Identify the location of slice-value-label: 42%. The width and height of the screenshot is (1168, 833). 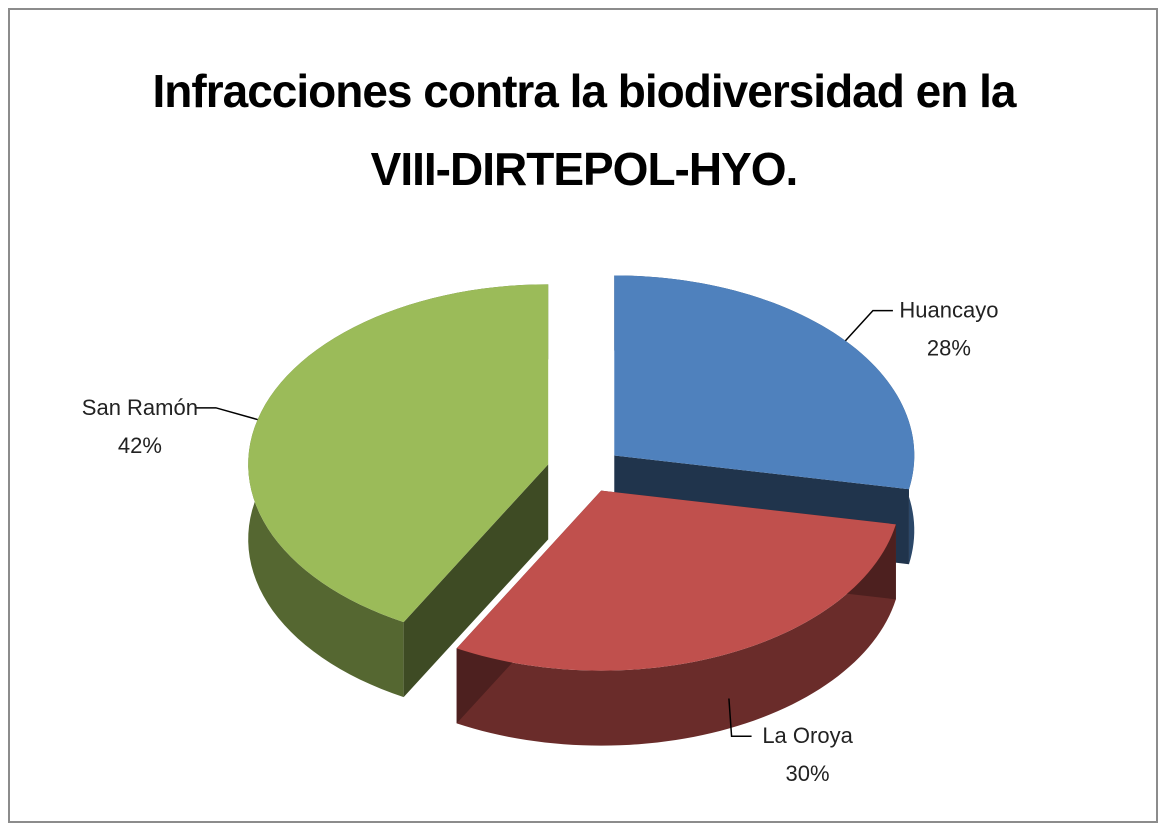
(140, 445).